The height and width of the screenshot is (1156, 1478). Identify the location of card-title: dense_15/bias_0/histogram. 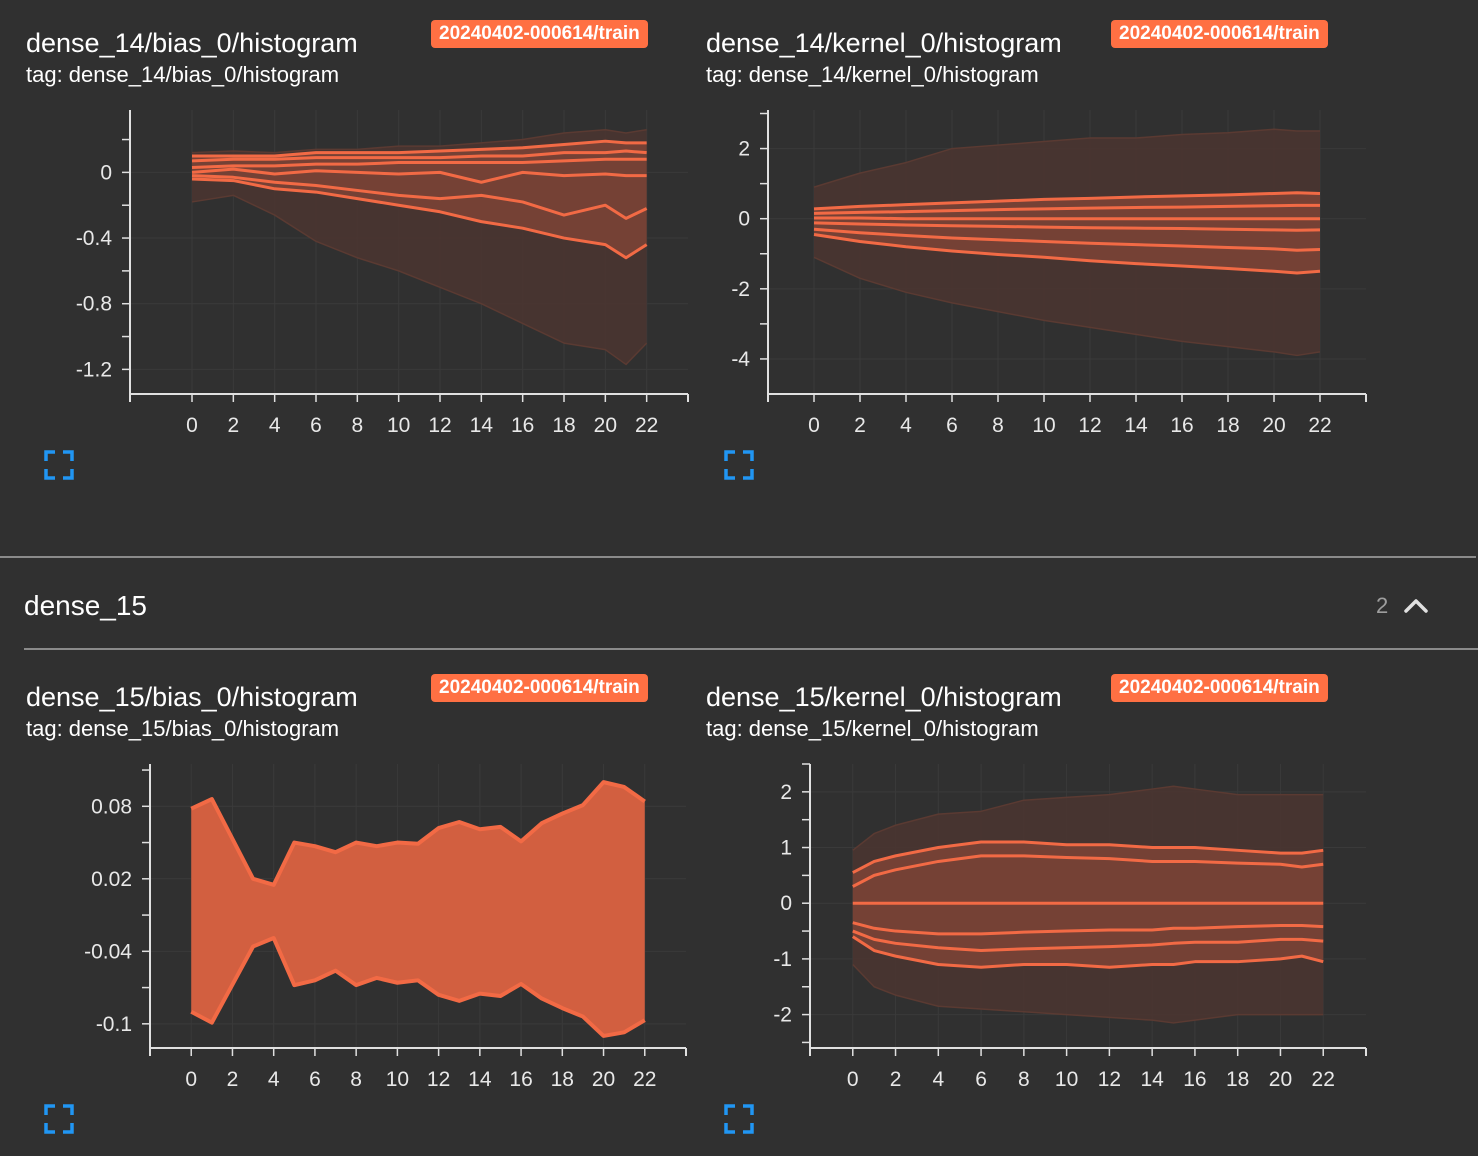
(192, 697).